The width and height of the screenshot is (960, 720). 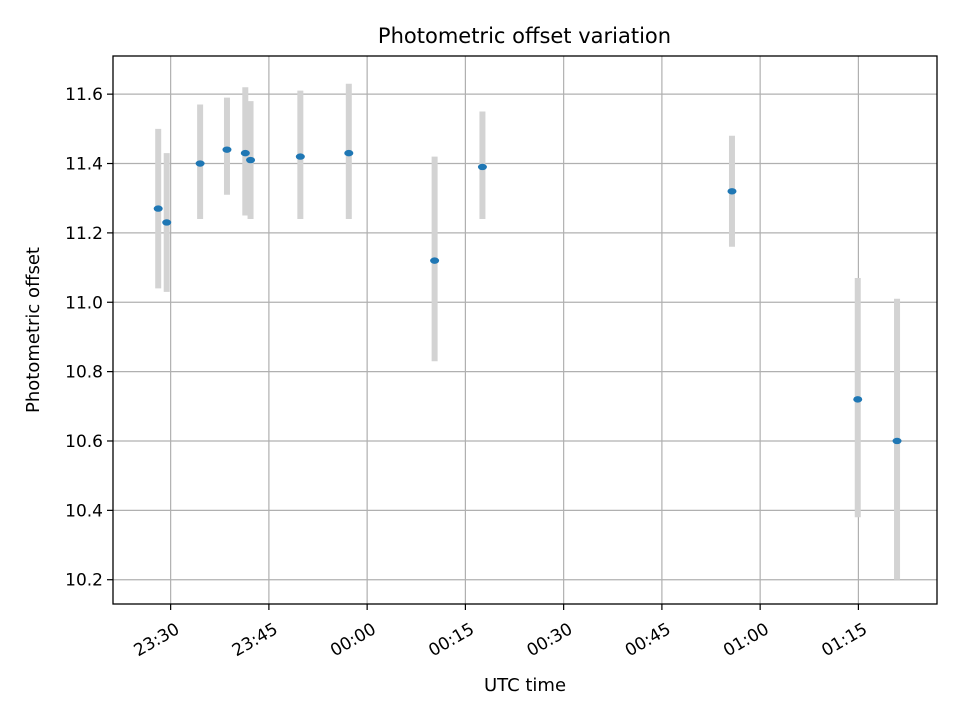 What do you see at coordinates (84, 234) in the screenshot?
I see `y-tick-label: 11.2` at bounding box center [84, 234].